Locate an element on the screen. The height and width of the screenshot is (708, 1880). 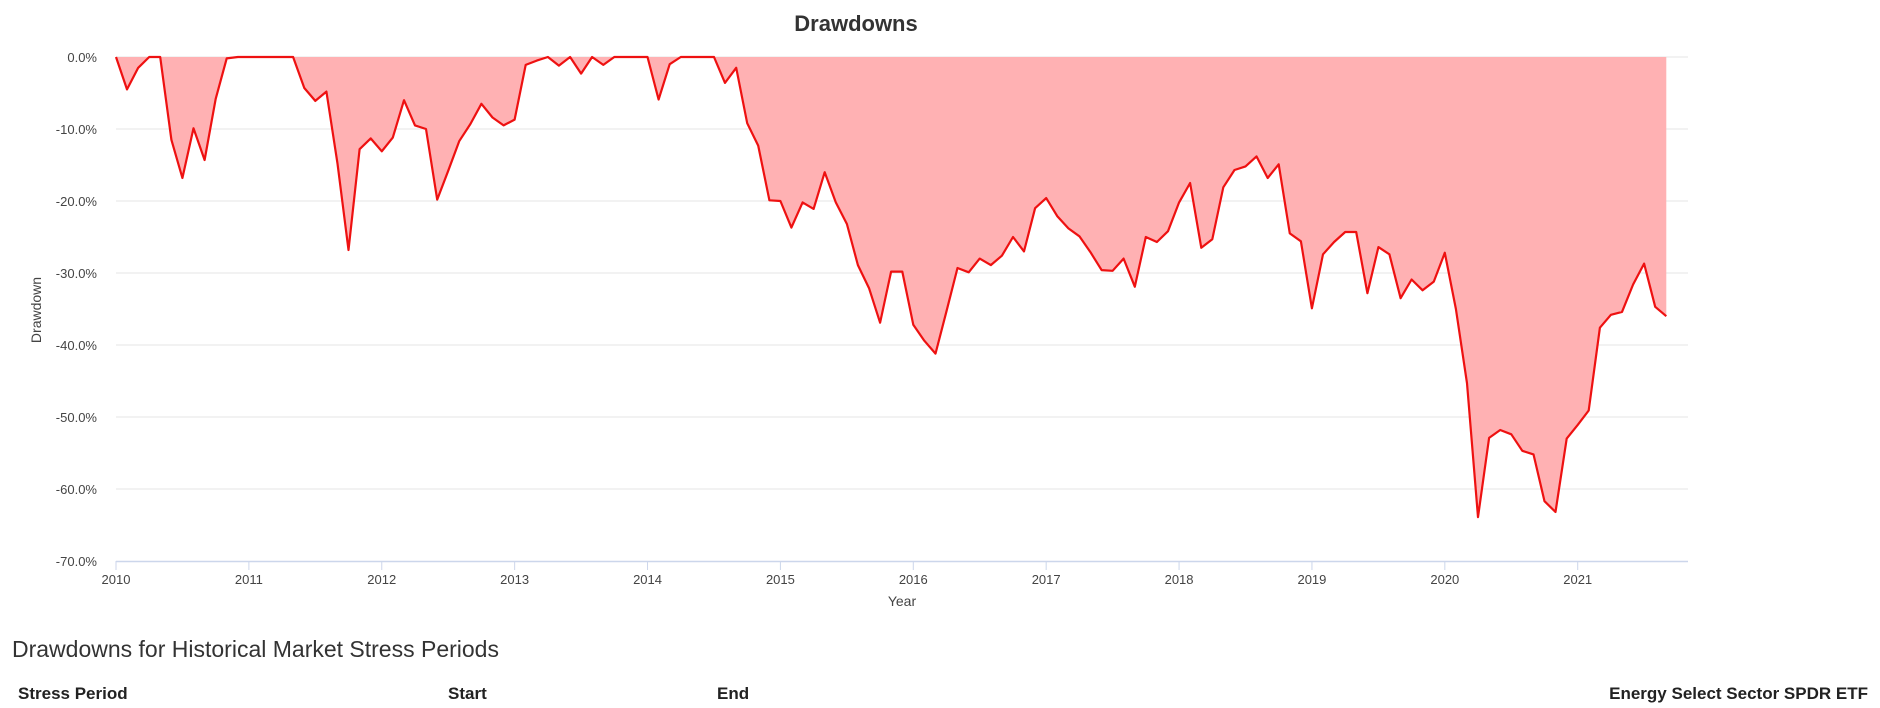
y-axis-title: Drawdown is located at coordinates (36, 310).